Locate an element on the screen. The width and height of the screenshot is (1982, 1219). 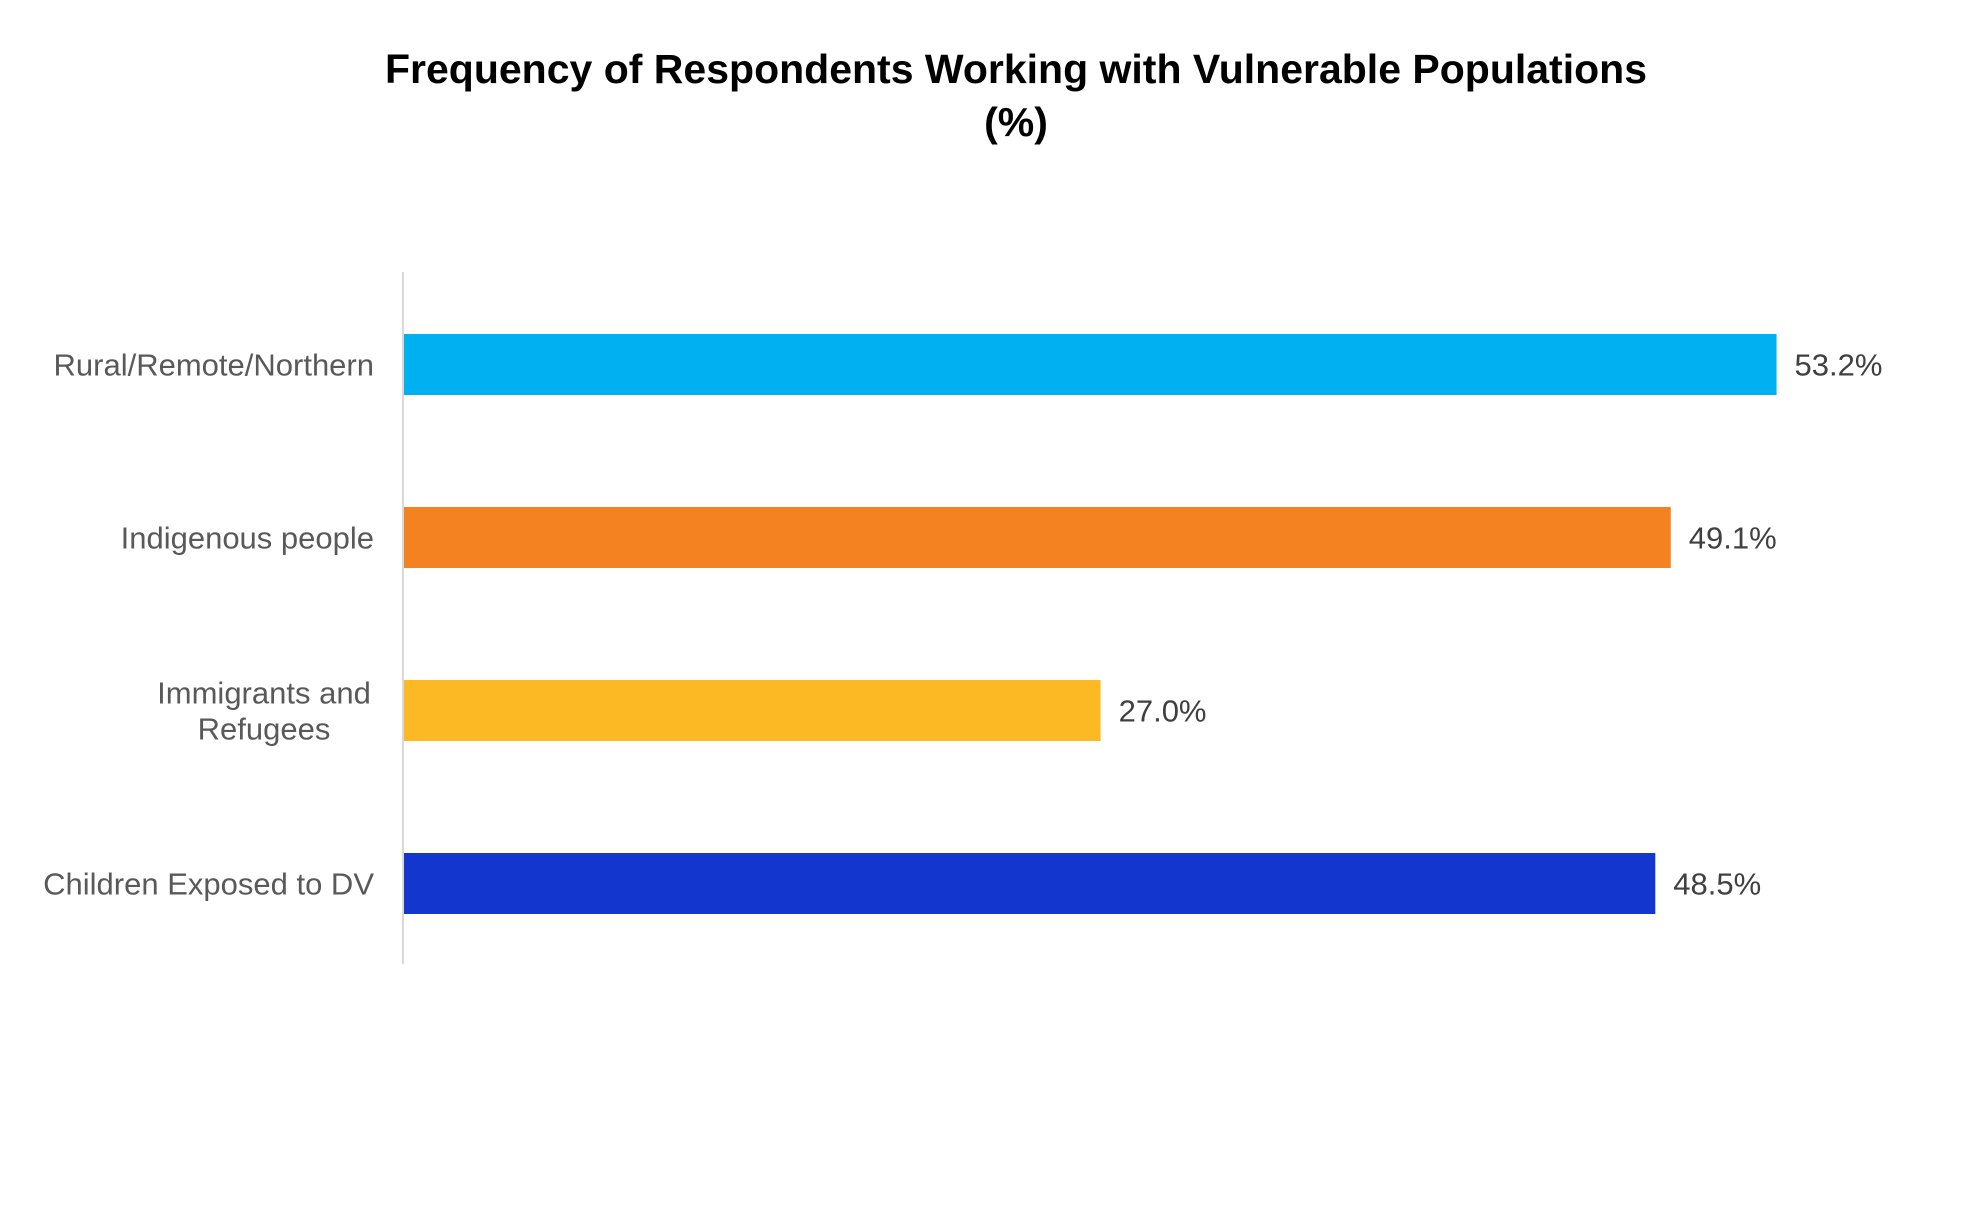
data-label: 48.5% is located at coordinates (1717, 884).